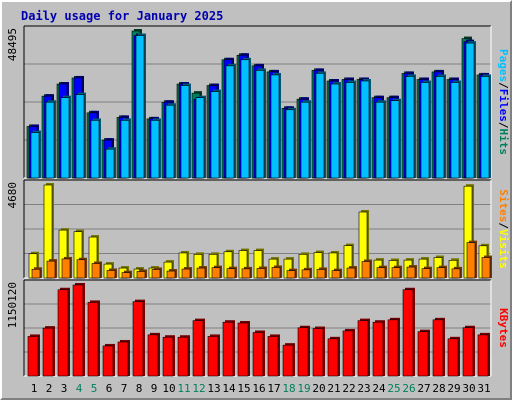 The height and width of the screenshot is (400, 512). What do you see at coordinates (64, 388) in the screenshot?
I see `x-tick-label-3: 3` at bounding box center [64, 388].